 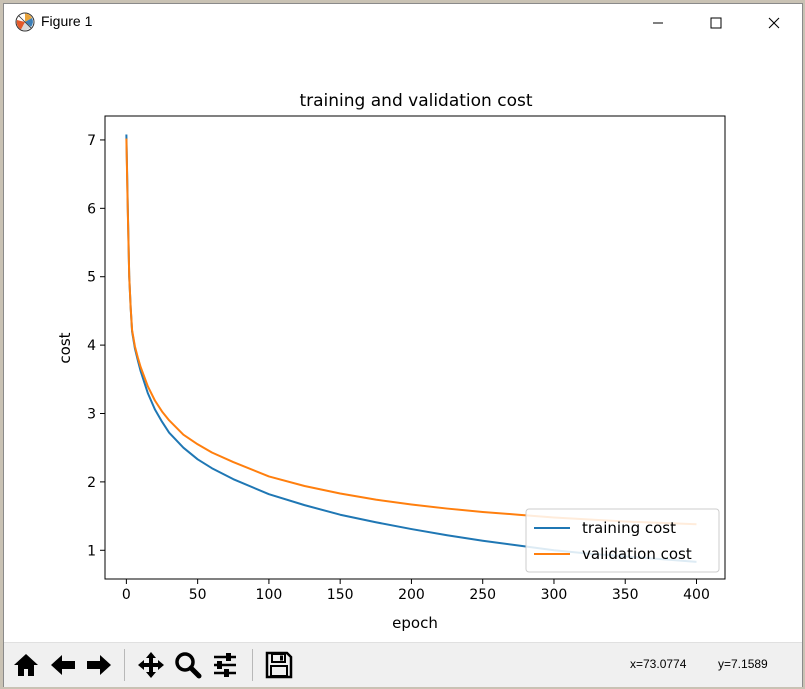 I want to click on legend-label: validation cost, so click(x=637, y=554).